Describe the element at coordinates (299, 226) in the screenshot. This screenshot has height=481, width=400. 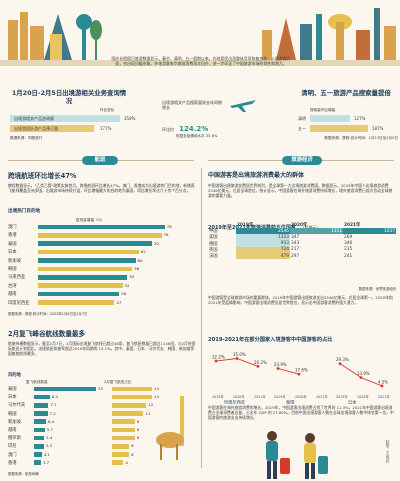
I see `table-header-row: 2019年 2020年 2021年` at that location.